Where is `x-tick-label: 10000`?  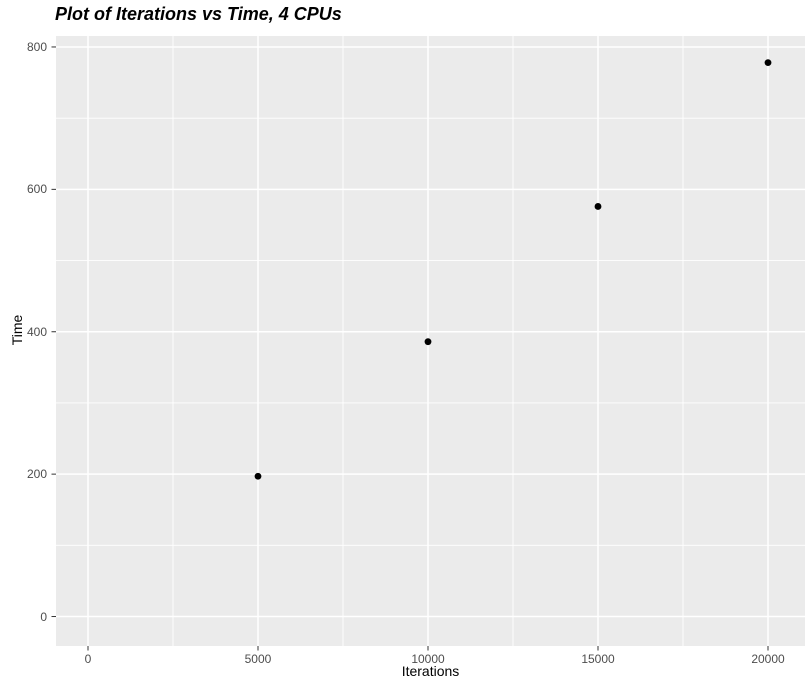
x-tick-label: 10000 is located at coordinates (428, 659).